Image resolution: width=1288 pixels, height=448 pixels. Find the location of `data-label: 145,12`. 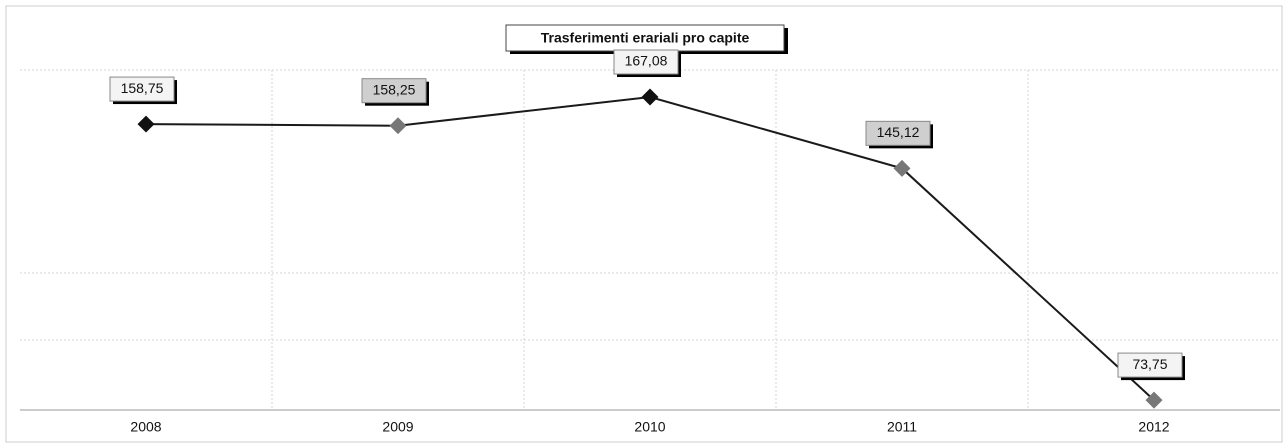

data-label: 145,12 is located at coordinates (898, 132).